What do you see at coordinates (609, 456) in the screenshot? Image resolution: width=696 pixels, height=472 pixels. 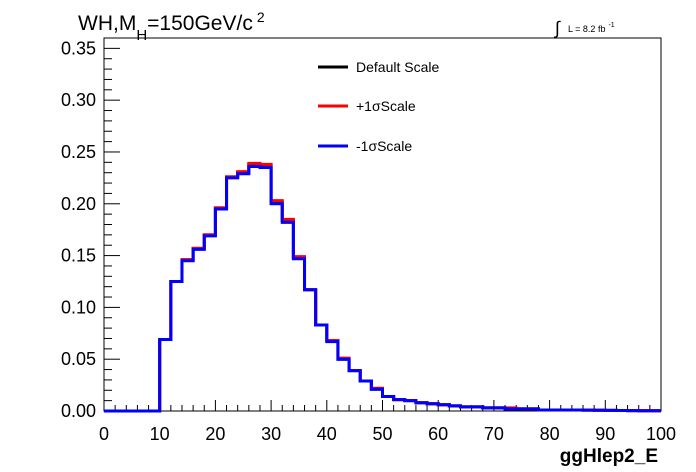 I see `x-axis-title: ggHlep2_E` at bounding box center [609, 456].